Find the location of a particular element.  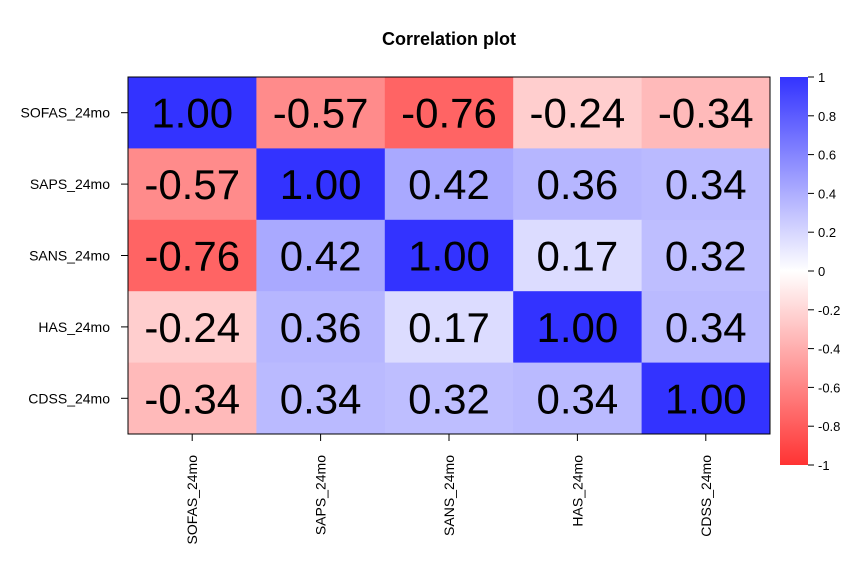

row-label: SAPS_24mo is located at coordinates (70, 184).